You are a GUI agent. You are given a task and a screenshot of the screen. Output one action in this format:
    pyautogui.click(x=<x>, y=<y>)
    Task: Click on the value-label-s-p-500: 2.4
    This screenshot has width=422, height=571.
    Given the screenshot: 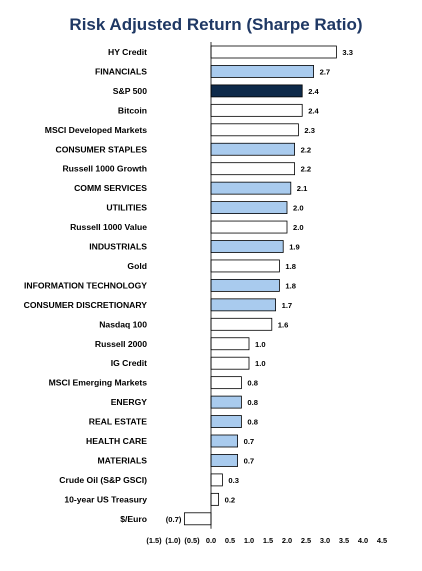 What is the action you would take?
    pyautogui.click(x=313, y=91)
    